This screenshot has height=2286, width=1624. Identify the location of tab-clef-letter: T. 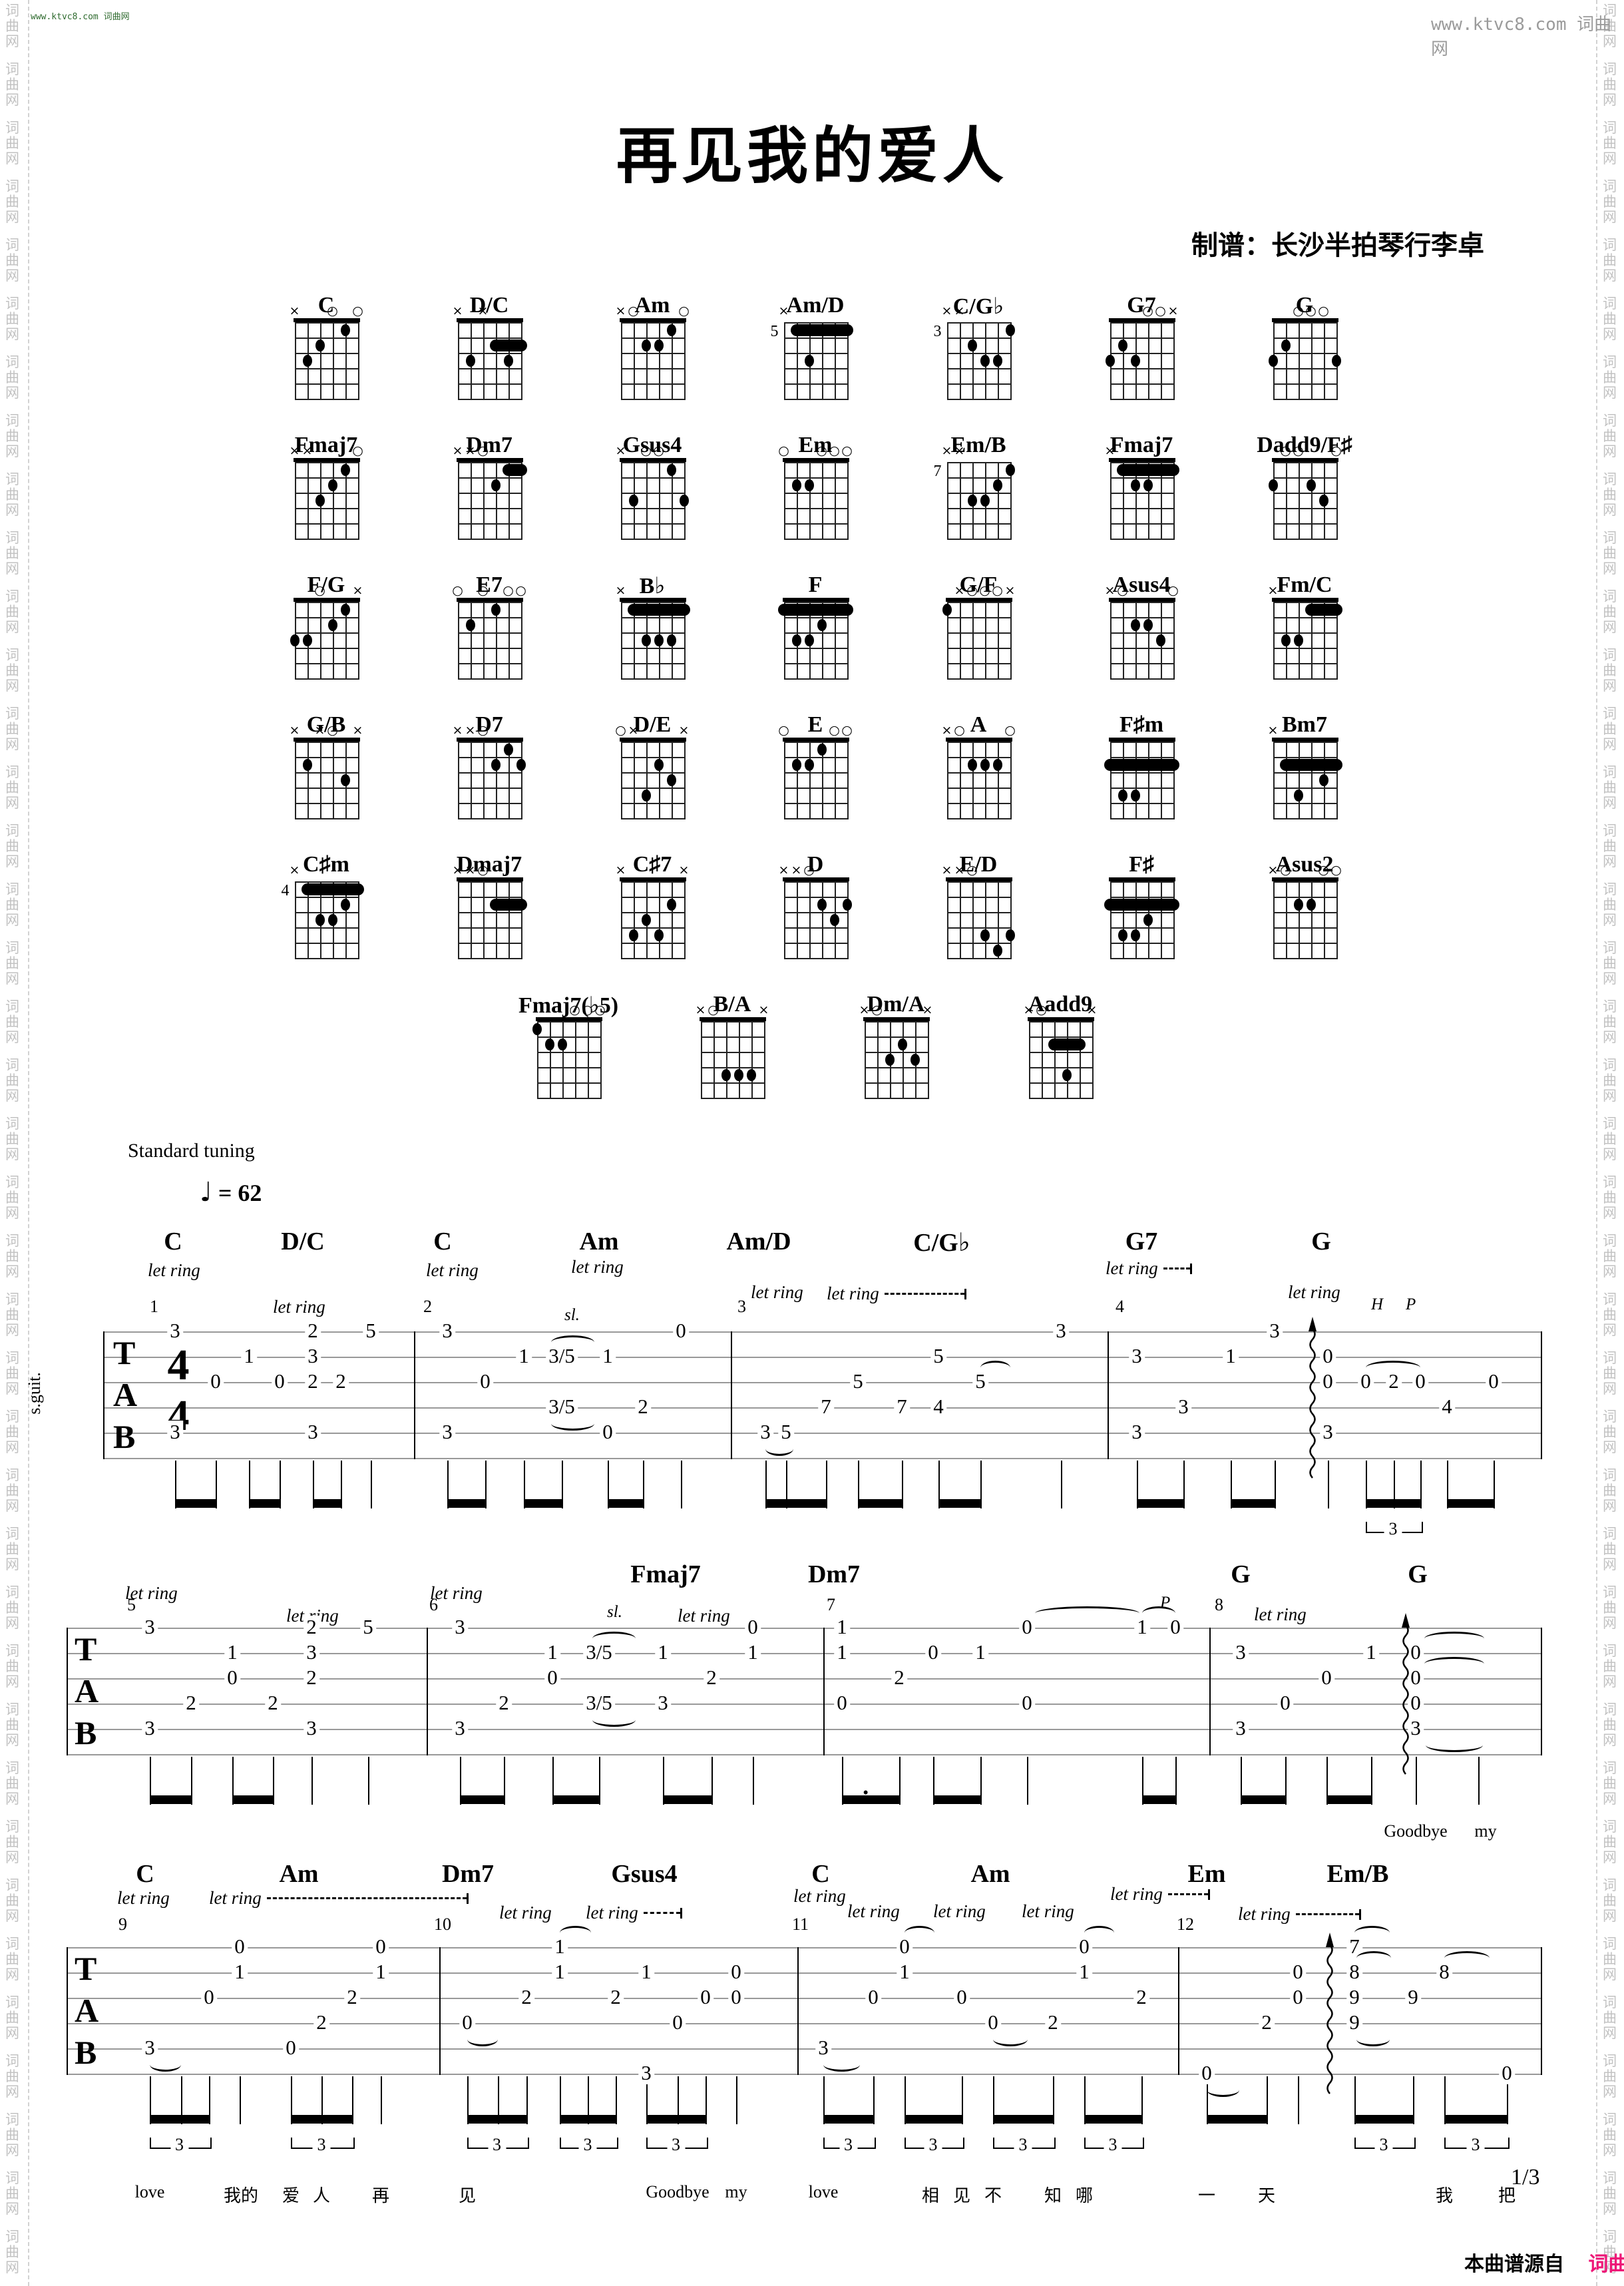
(86, 1649).